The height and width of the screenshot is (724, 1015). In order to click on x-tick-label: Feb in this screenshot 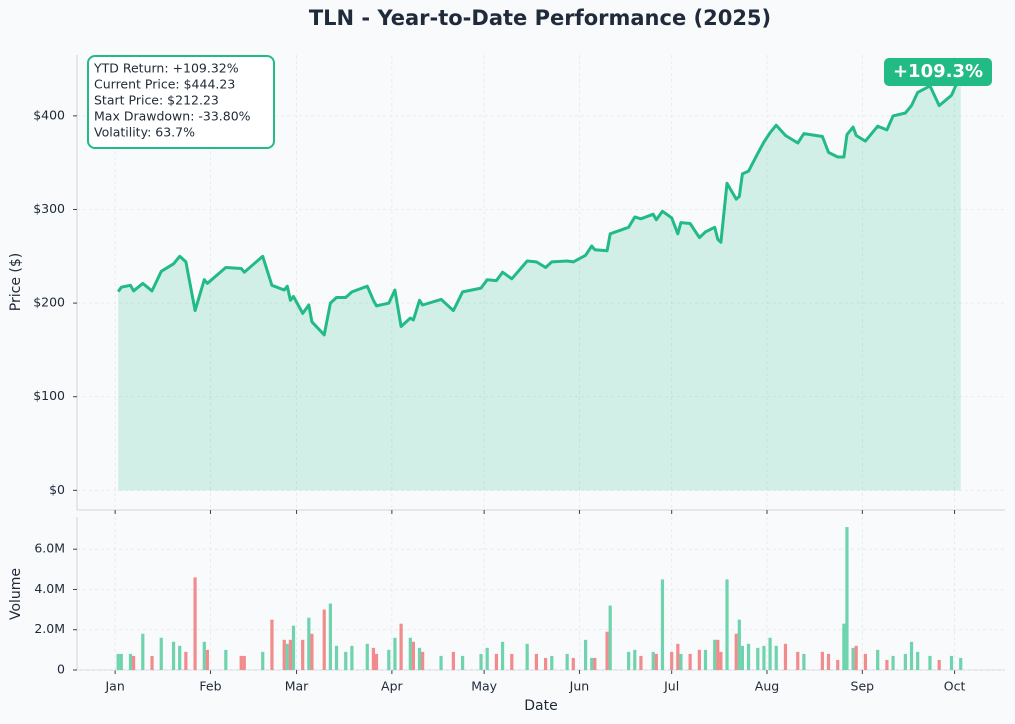, I will do `click(210, 686)`.